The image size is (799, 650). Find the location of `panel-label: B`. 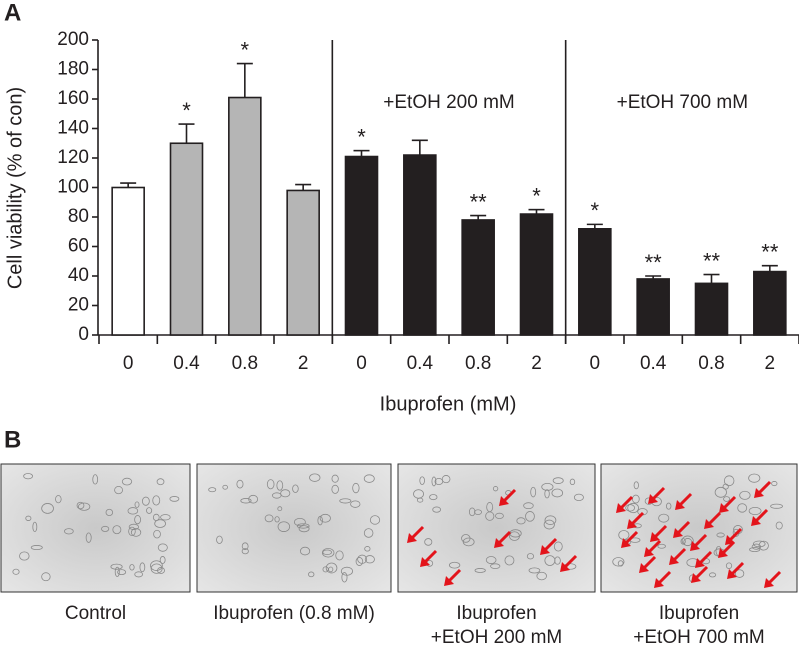

panel-label: B is located at coordinates (12, 439).